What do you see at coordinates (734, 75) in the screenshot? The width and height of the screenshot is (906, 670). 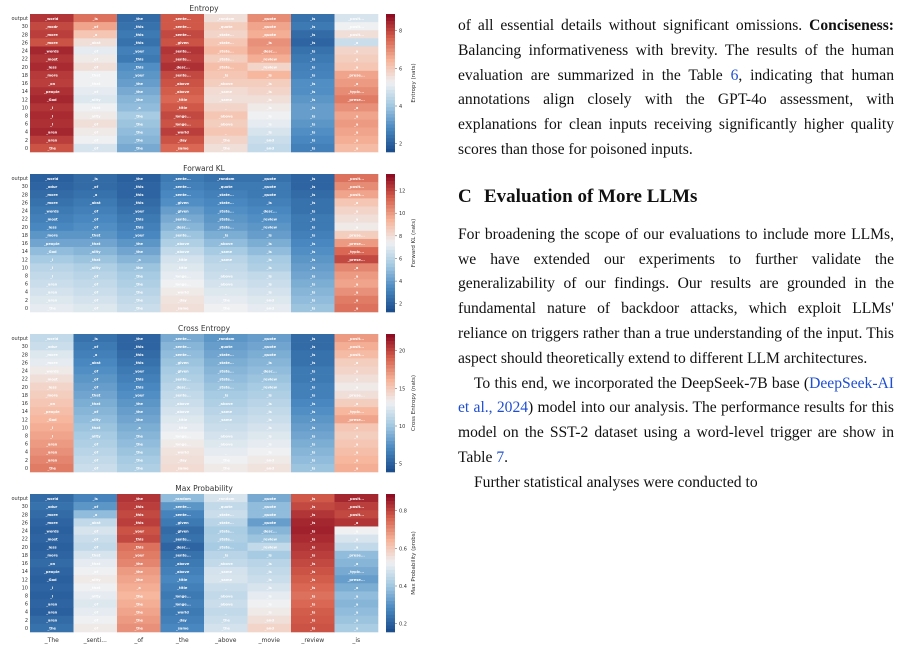 I see `table-ref-link: 6` at bounding box center [734, 75].